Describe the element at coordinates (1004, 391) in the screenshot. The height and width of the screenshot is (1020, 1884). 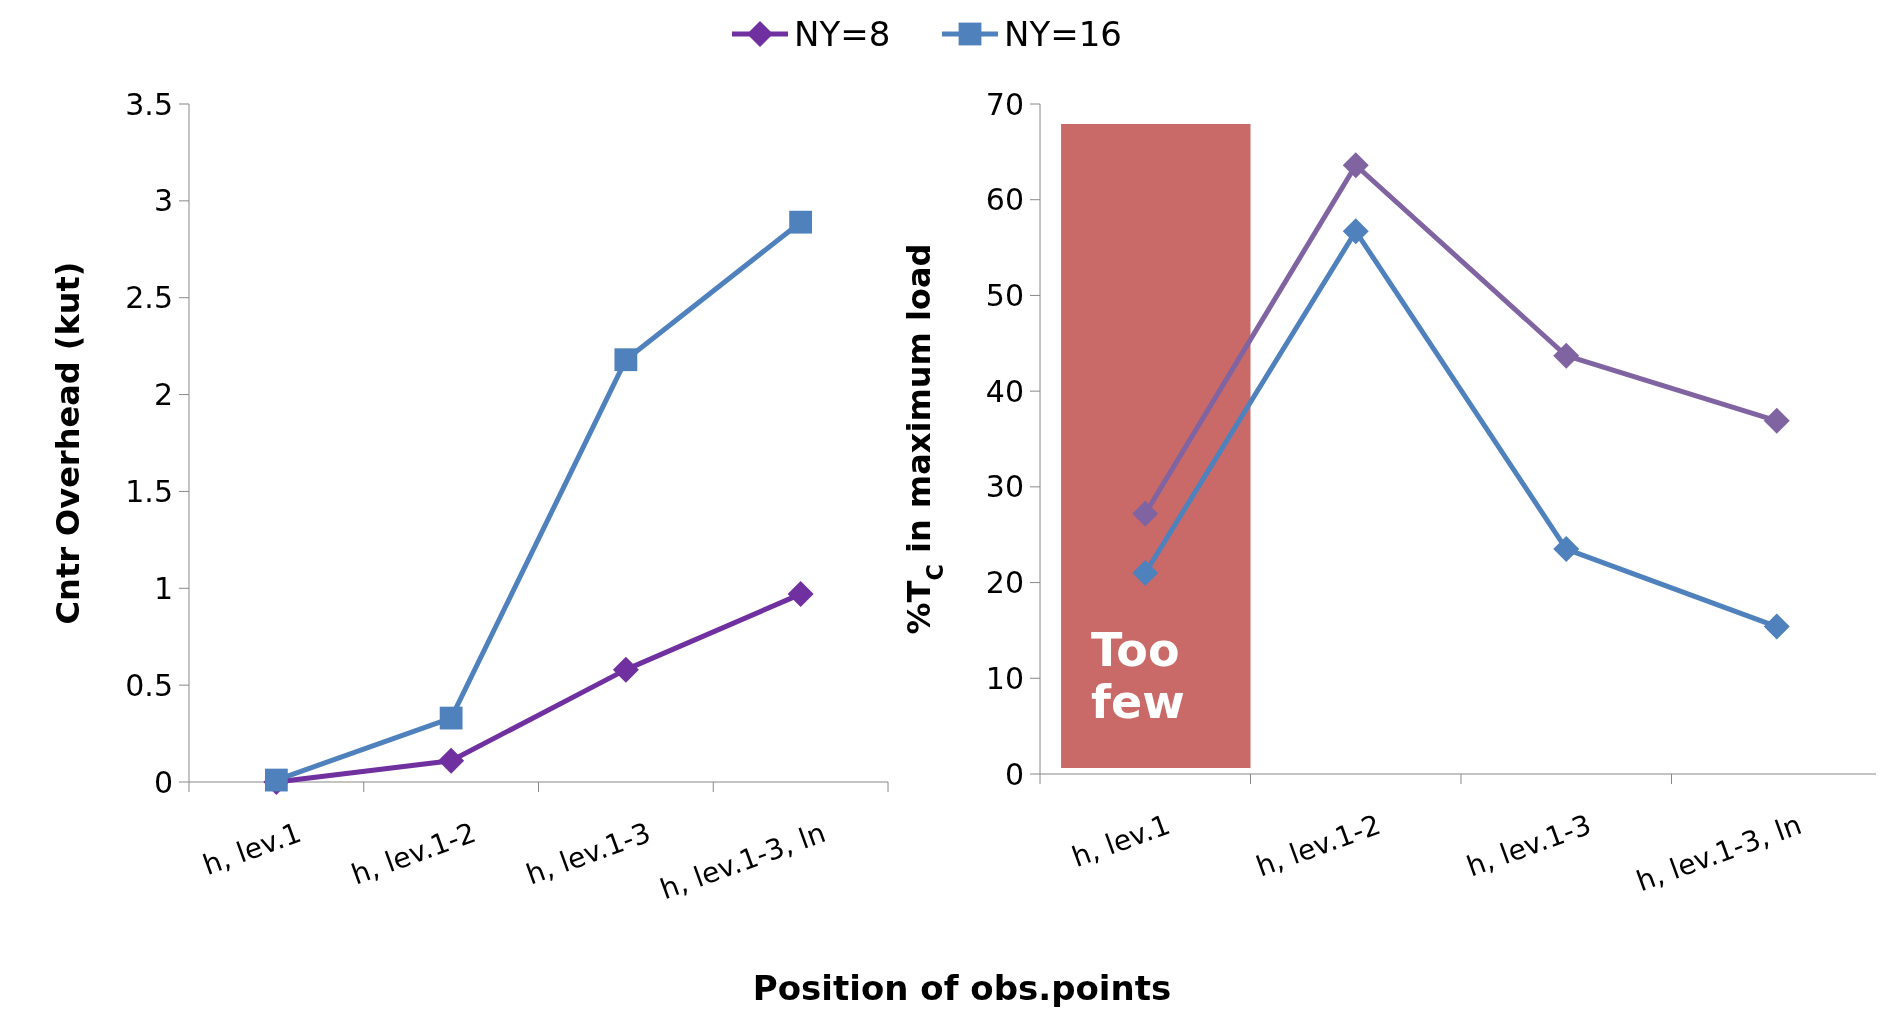
I see `y-tick-label: 40` at that location.